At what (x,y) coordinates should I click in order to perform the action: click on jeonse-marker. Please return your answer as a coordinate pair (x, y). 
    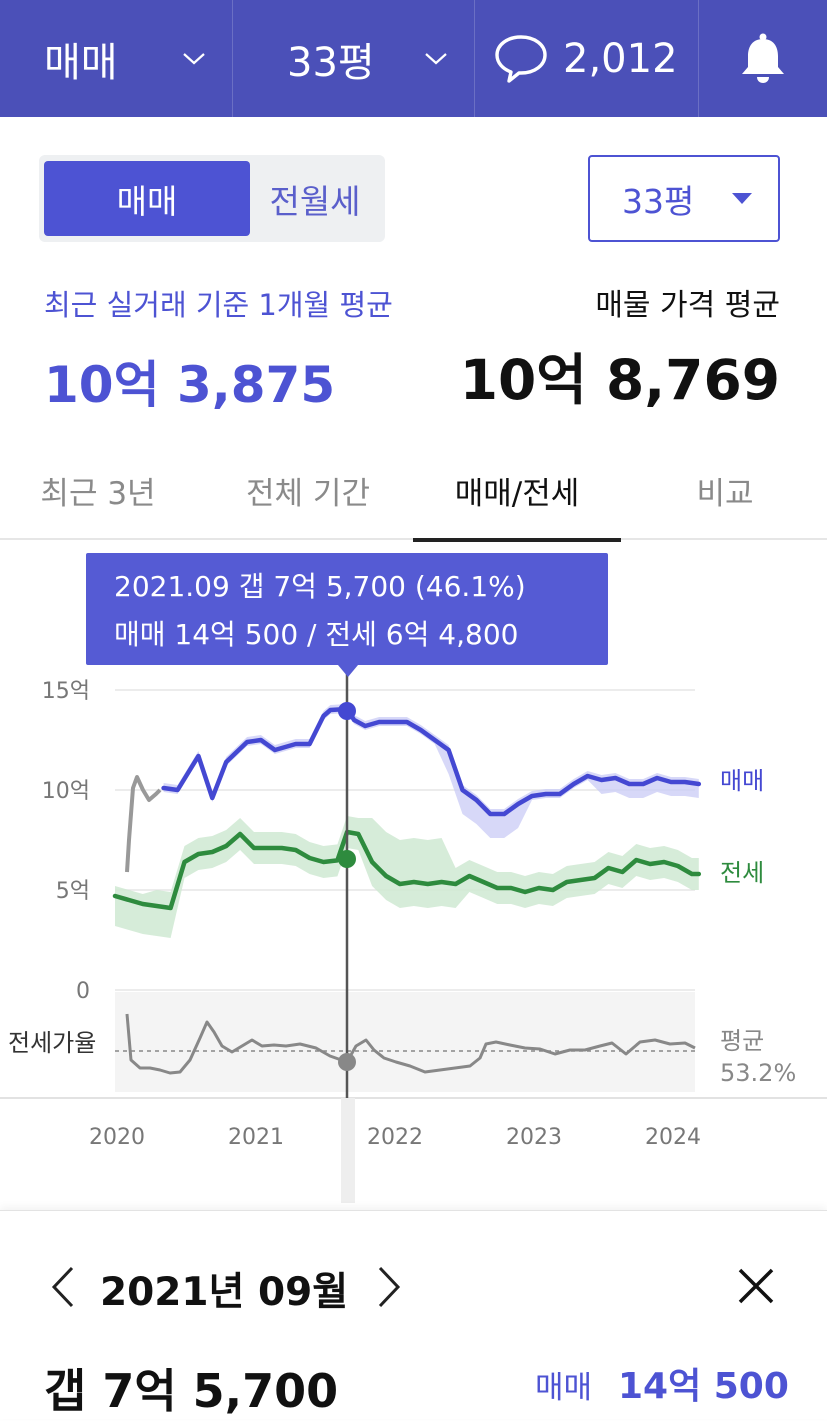
    Looking at the image, I should click on (347, 859).